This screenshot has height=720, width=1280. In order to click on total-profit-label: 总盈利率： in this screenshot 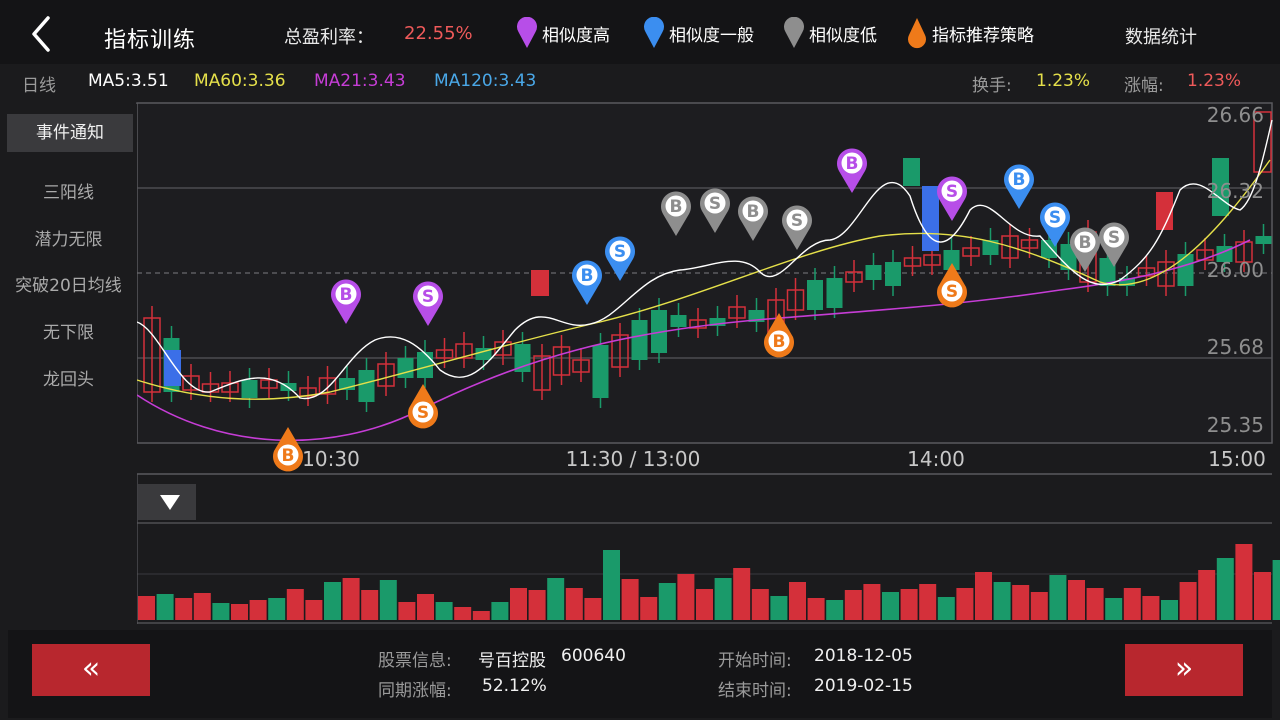, I will do `click(329, 37)`.